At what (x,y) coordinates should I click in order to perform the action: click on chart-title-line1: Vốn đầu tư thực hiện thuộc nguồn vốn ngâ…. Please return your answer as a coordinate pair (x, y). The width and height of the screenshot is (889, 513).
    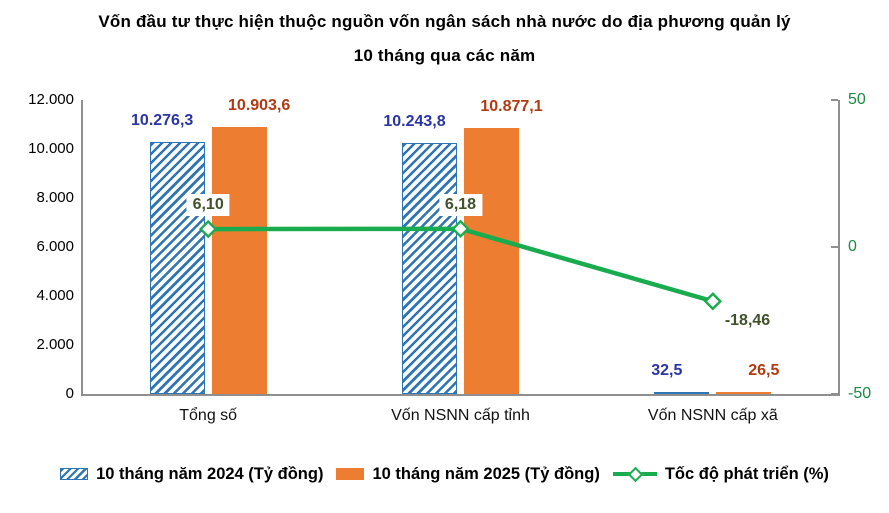
    Looking at the image, I should click on (444, 21).